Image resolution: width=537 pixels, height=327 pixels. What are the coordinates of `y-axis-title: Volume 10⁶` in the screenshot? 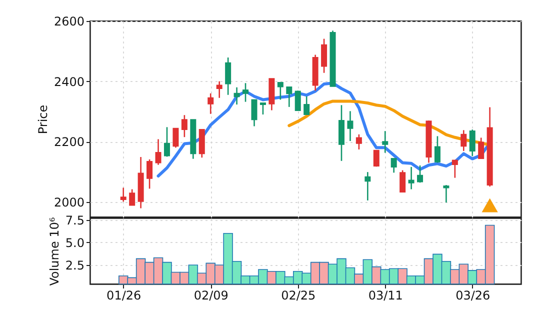 It's located at (54, 251).